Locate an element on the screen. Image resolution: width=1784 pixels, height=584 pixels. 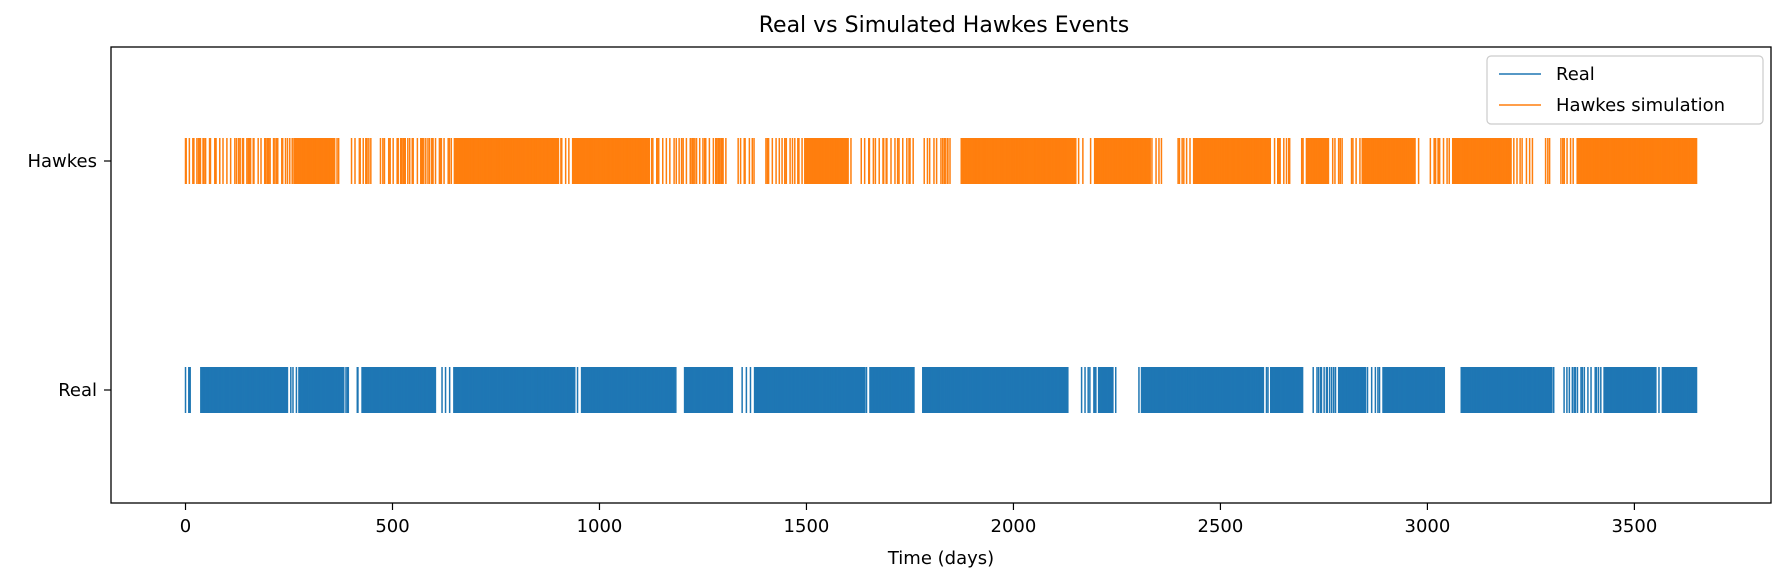
legend-box is located at coordinates (1625, 90).